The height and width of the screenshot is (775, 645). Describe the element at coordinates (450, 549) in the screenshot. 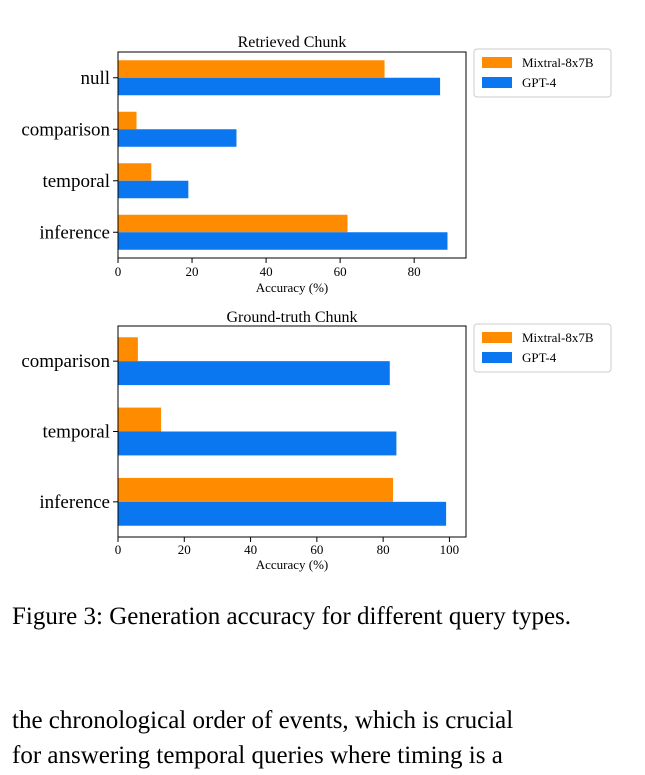

I see `x-tick-label: 100` at that location.